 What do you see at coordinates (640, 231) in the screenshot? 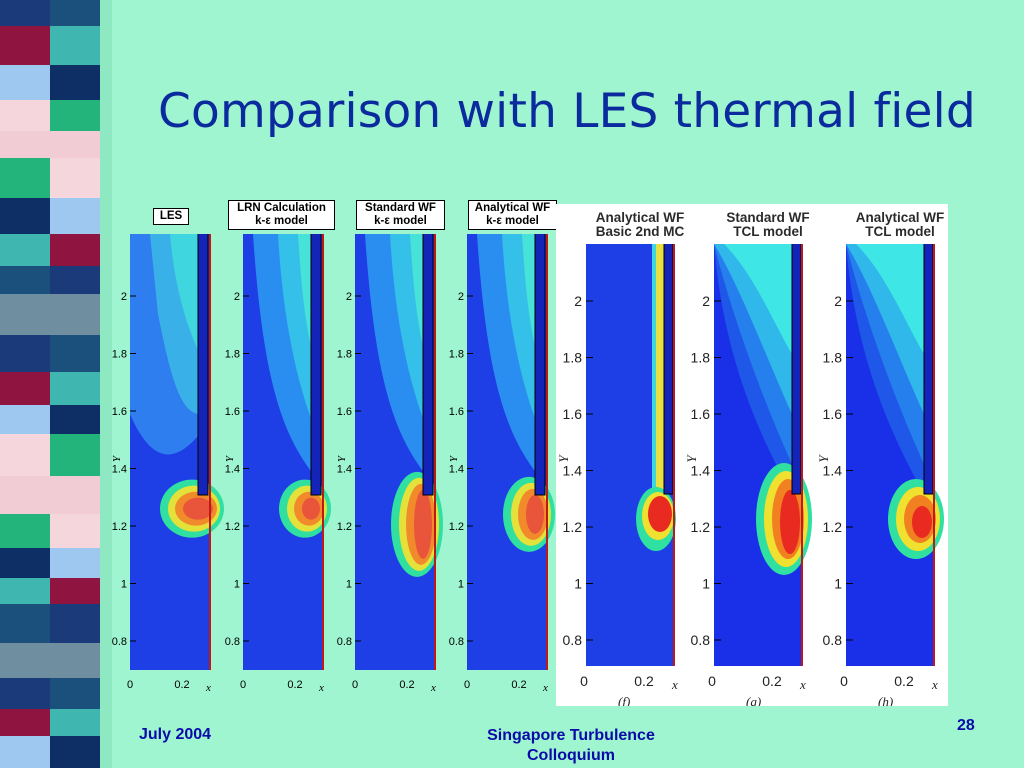
I see `plot-title-line: Basic 2nd MC` at bounding box center [640, 231].